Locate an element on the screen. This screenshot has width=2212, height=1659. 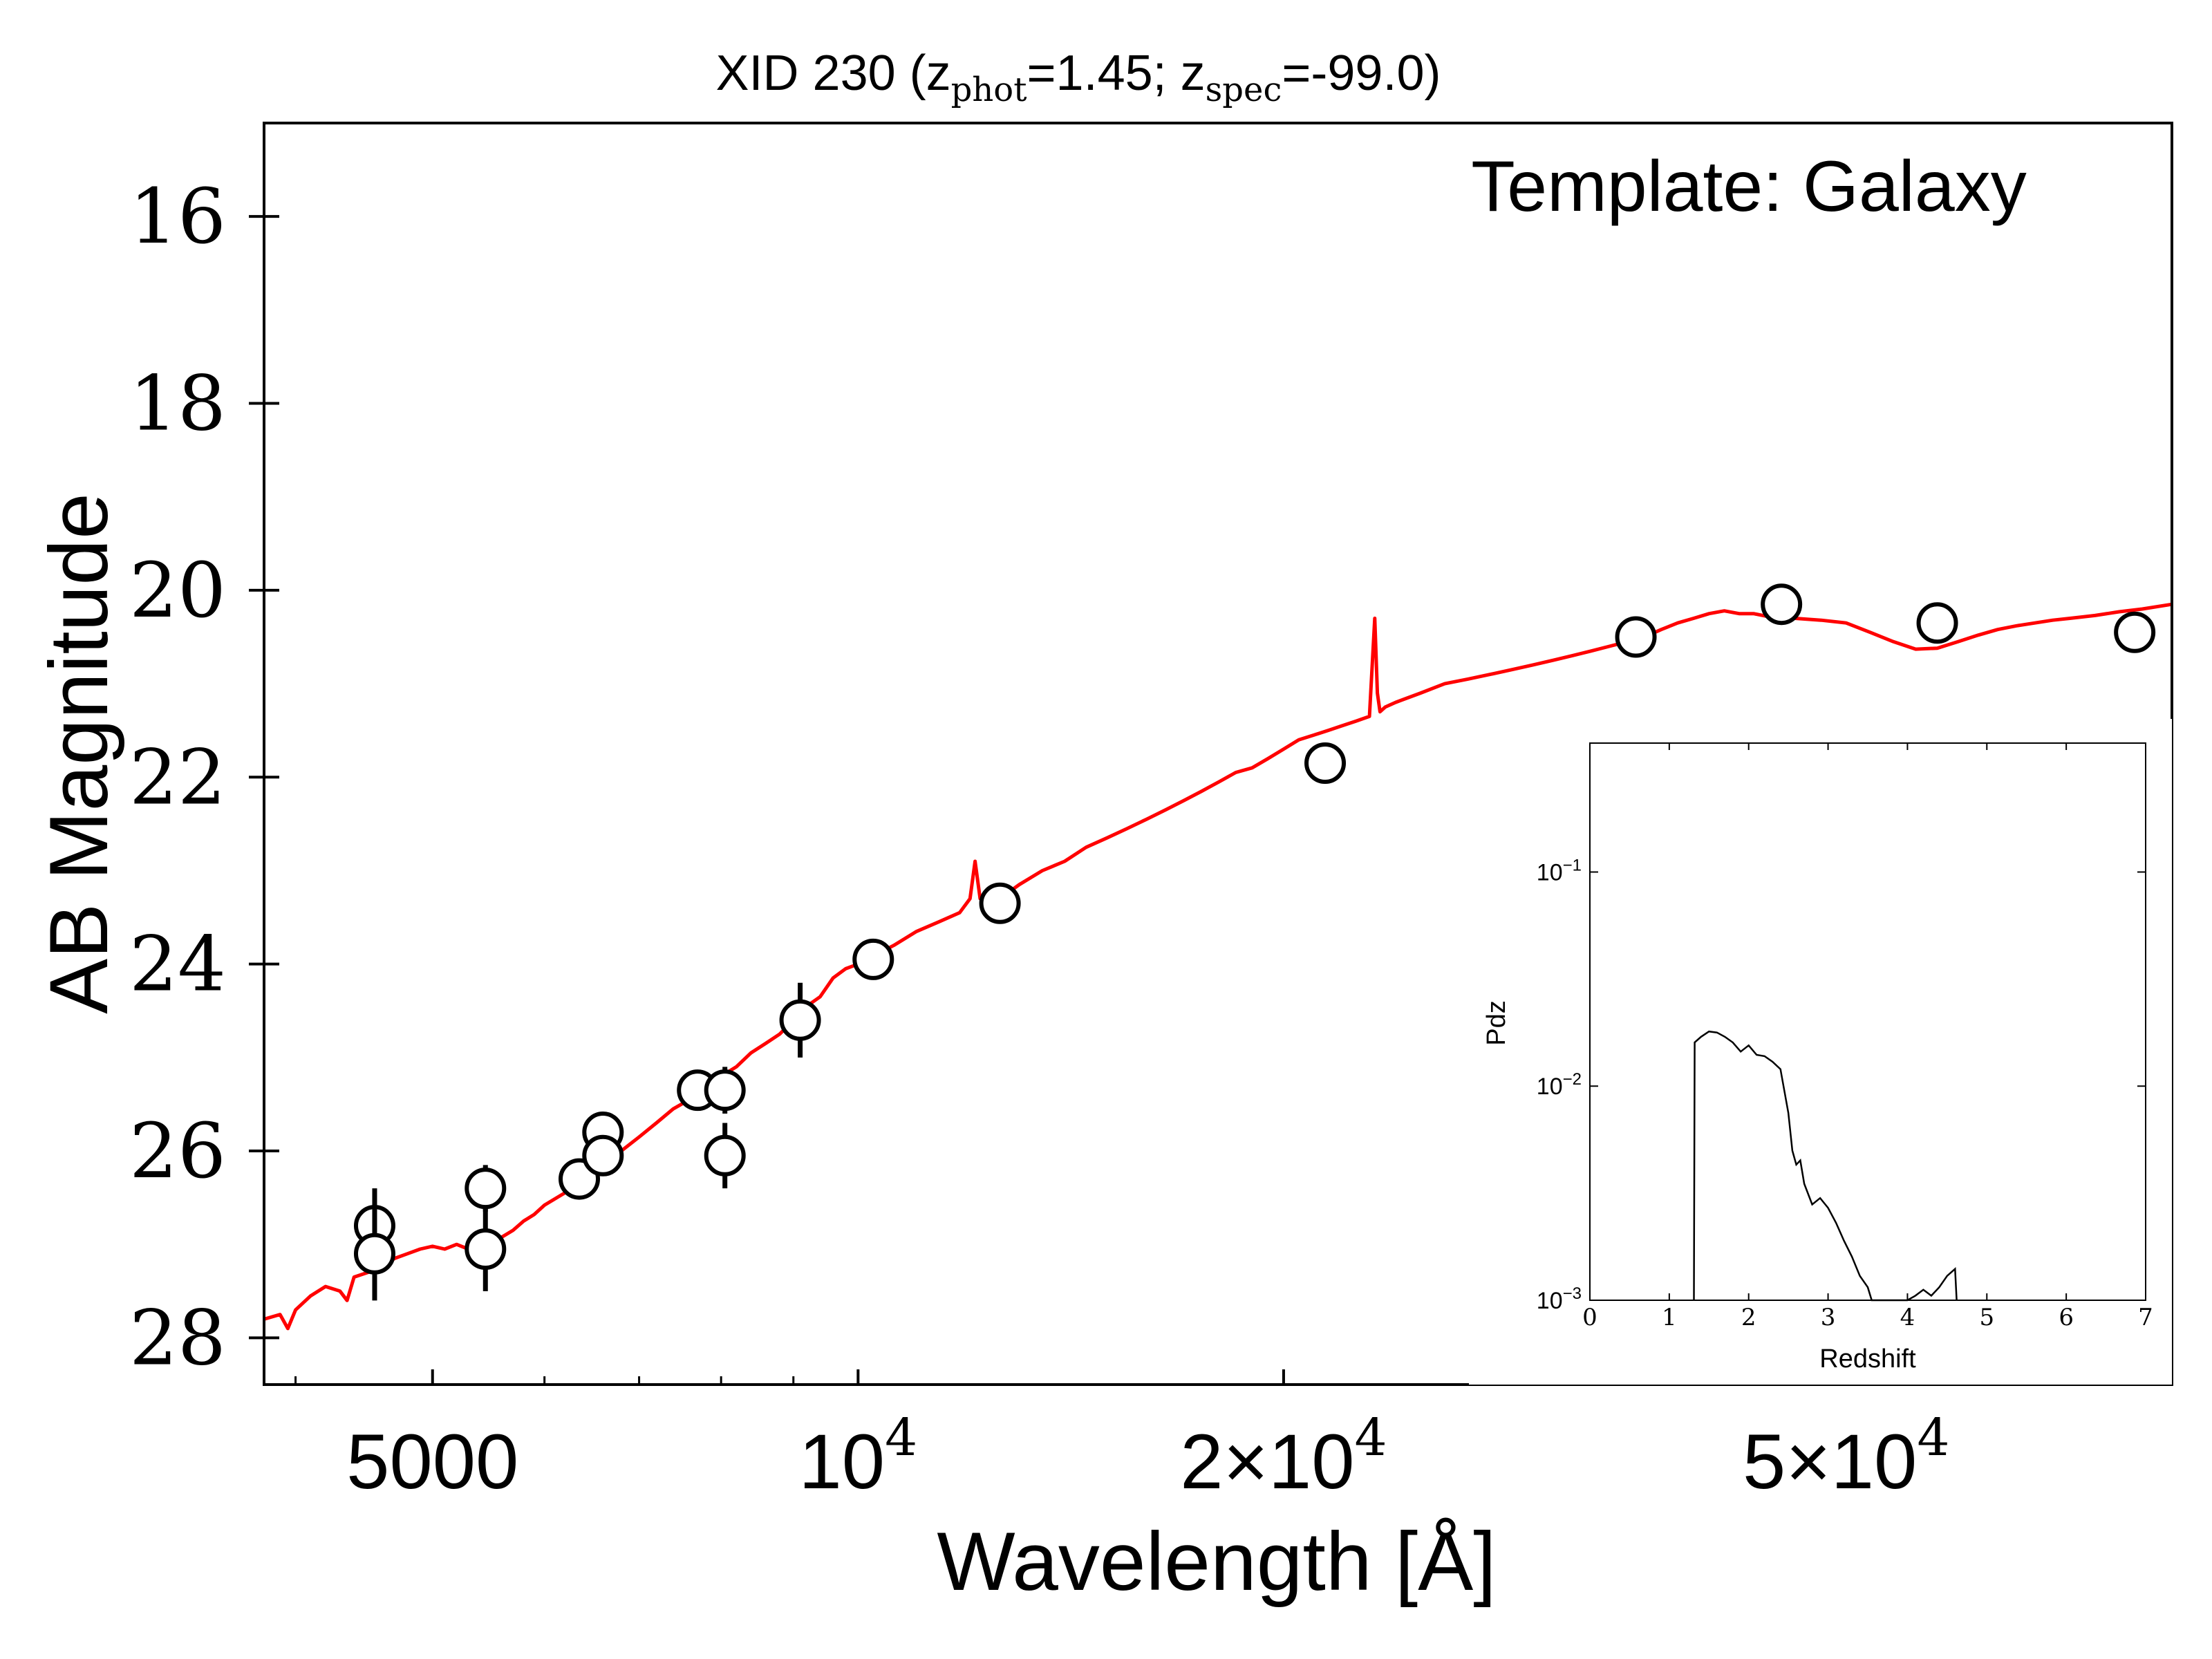
inset-background is located at coordinates (1821, 1052).